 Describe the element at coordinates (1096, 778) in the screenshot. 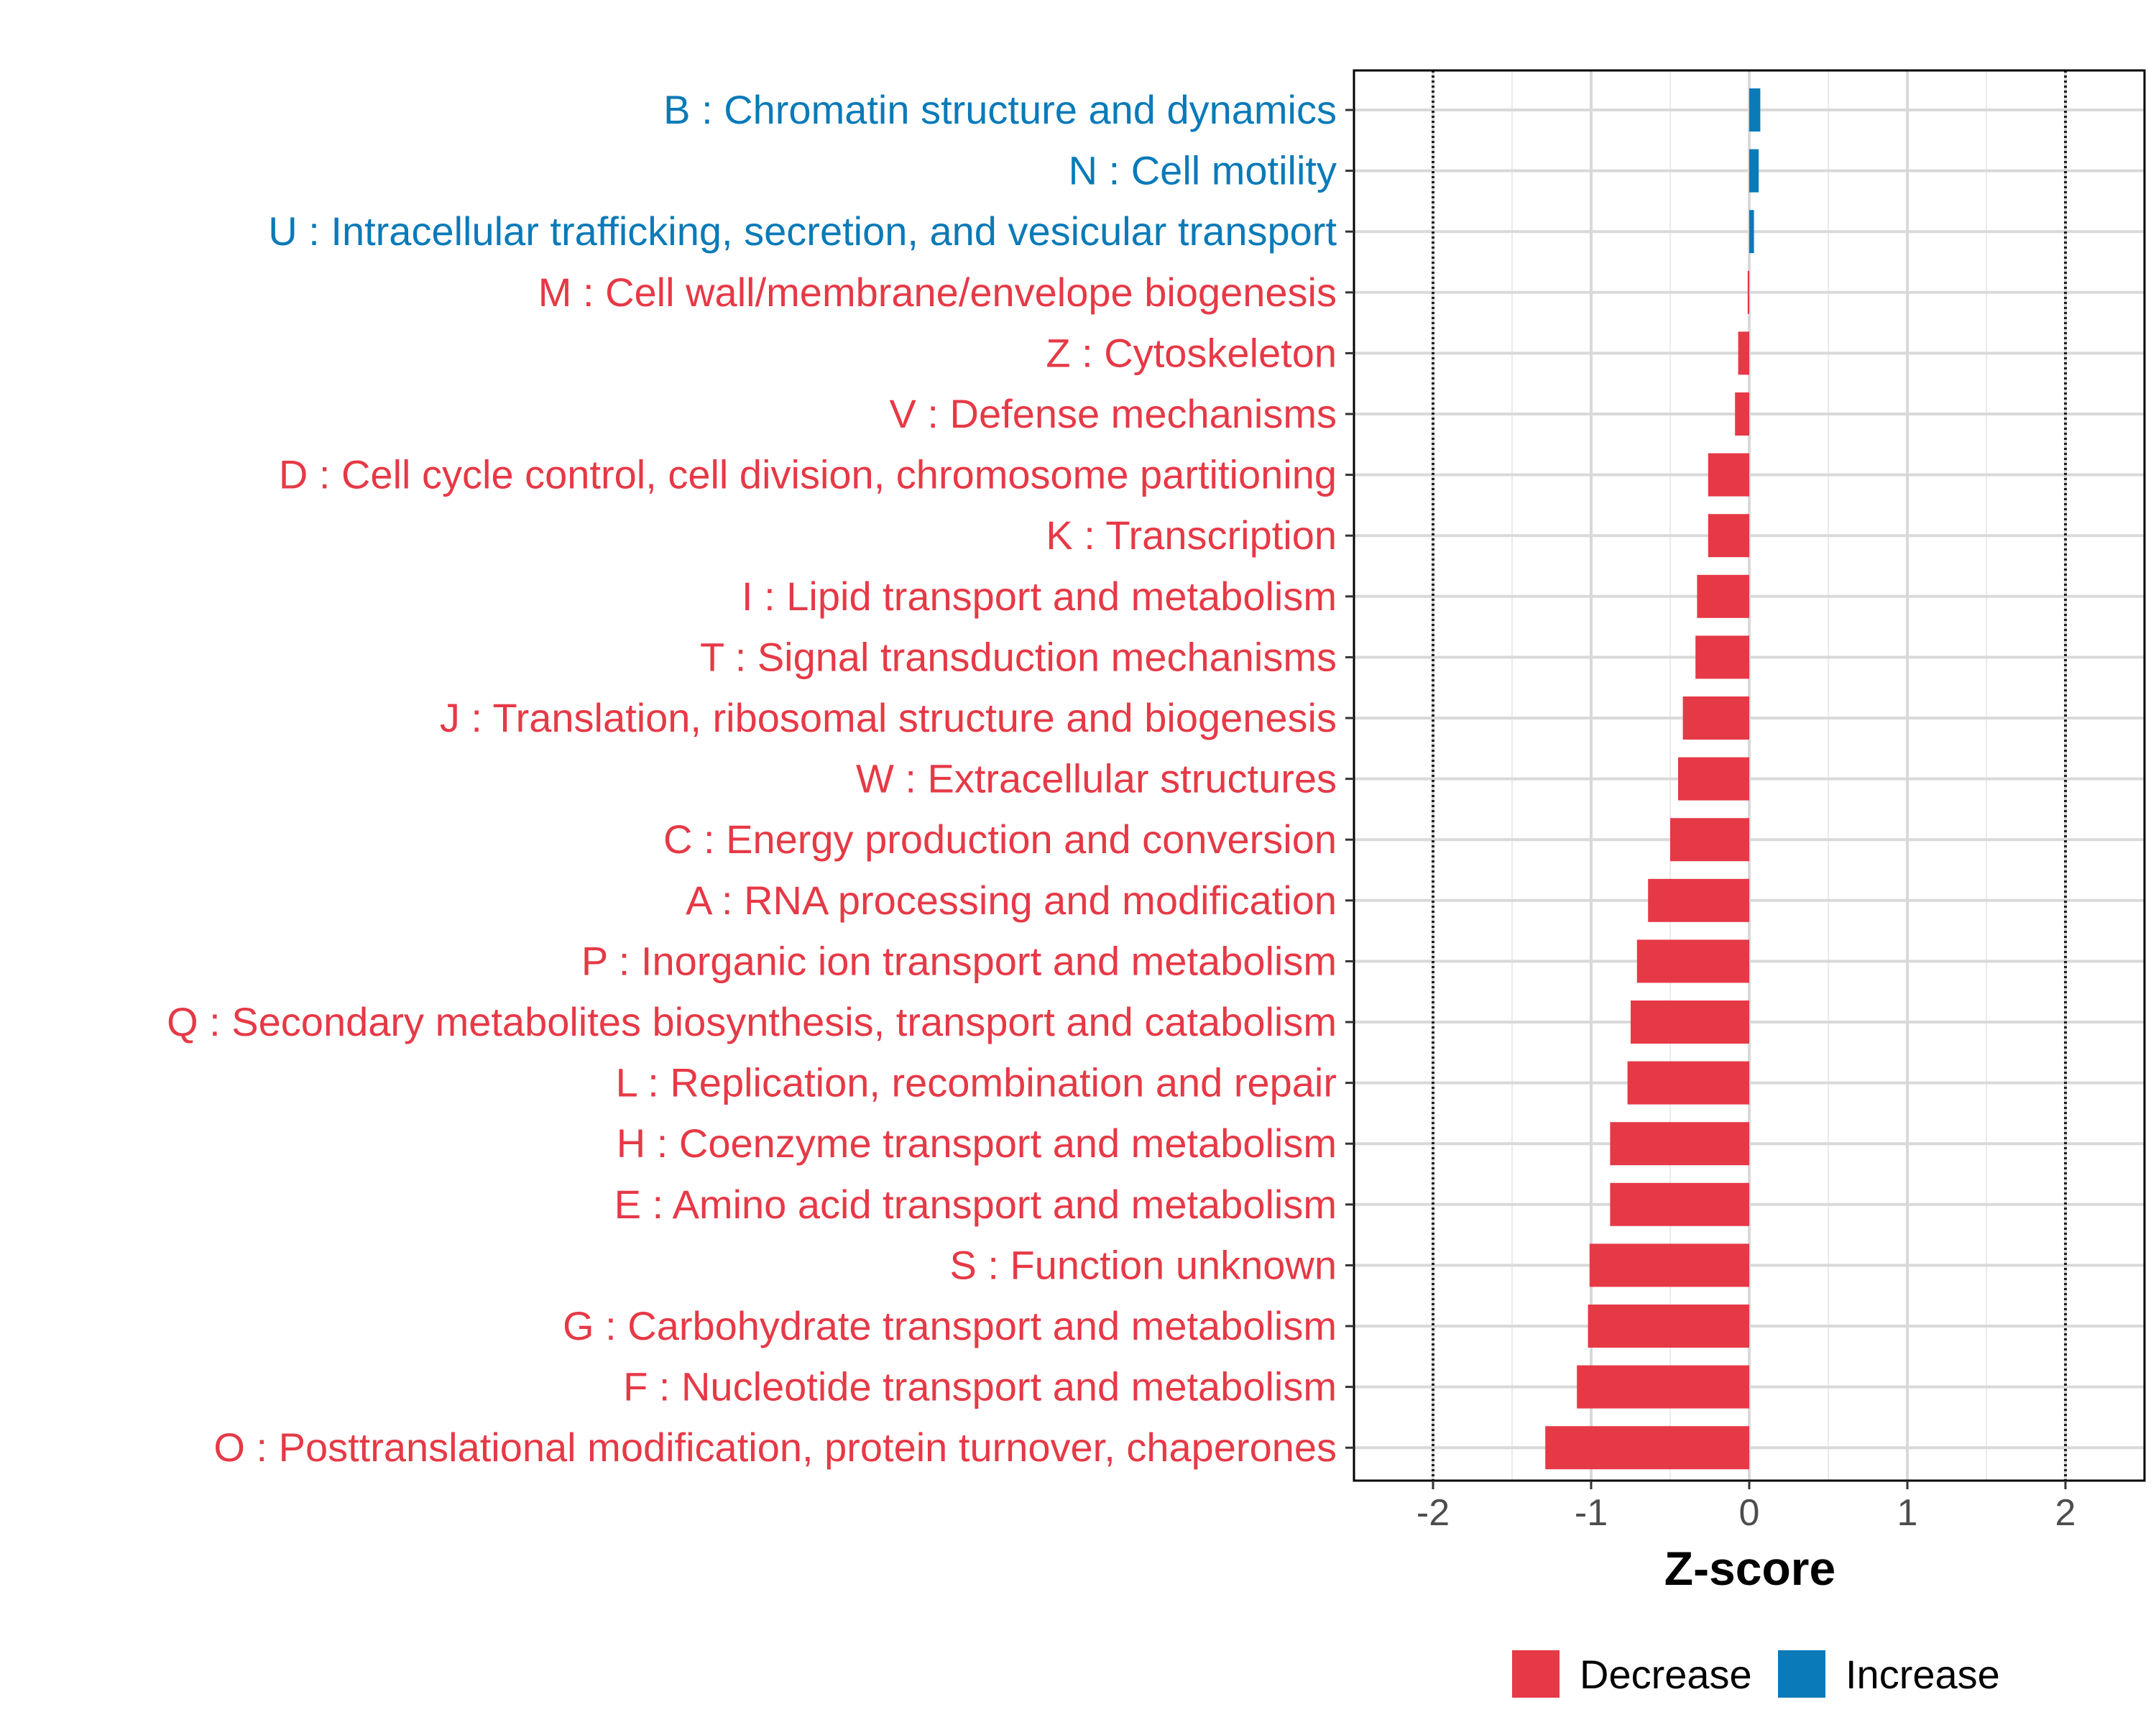

I see `category-label: W : Extracellular structures` at that location.